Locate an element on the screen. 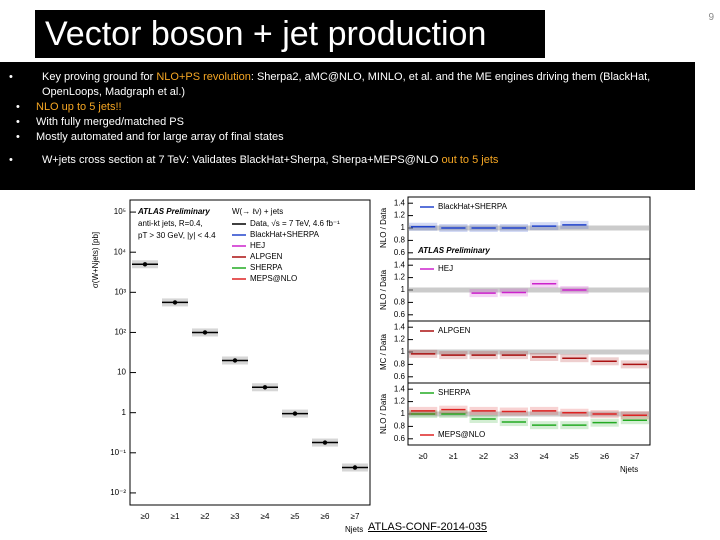  text: Key proving ground for is located at coordinates (99, 77).